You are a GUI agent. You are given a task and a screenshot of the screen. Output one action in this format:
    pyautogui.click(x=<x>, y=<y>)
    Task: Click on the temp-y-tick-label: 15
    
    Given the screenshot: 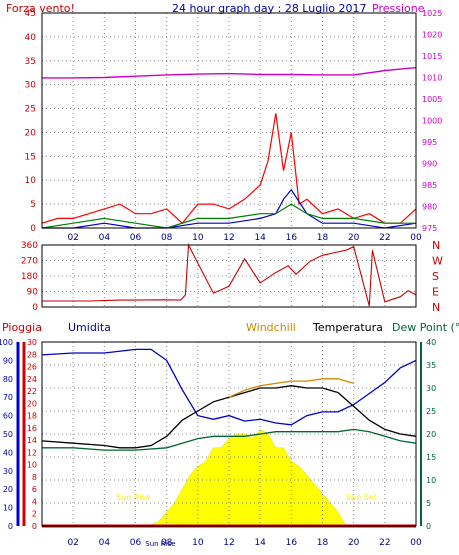 What is the action you would take?
    pyautogui.click(x=431, y=457)
    